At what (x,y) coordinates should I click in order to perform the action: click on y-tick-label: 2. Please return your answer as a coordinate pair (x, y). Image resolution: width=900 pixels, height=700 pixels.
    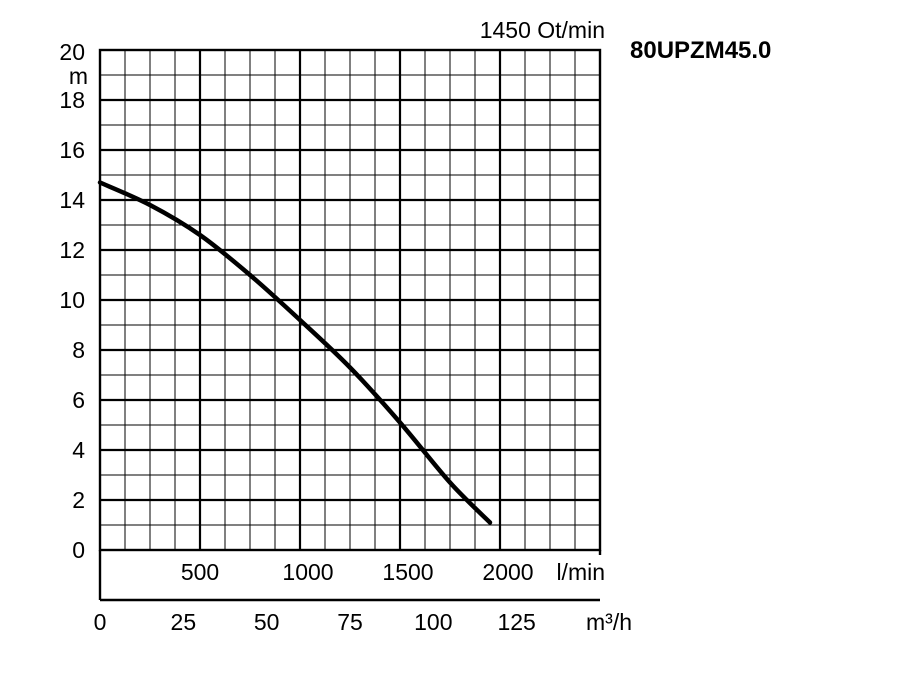
    Looking at the image, I should click on (78, 500).